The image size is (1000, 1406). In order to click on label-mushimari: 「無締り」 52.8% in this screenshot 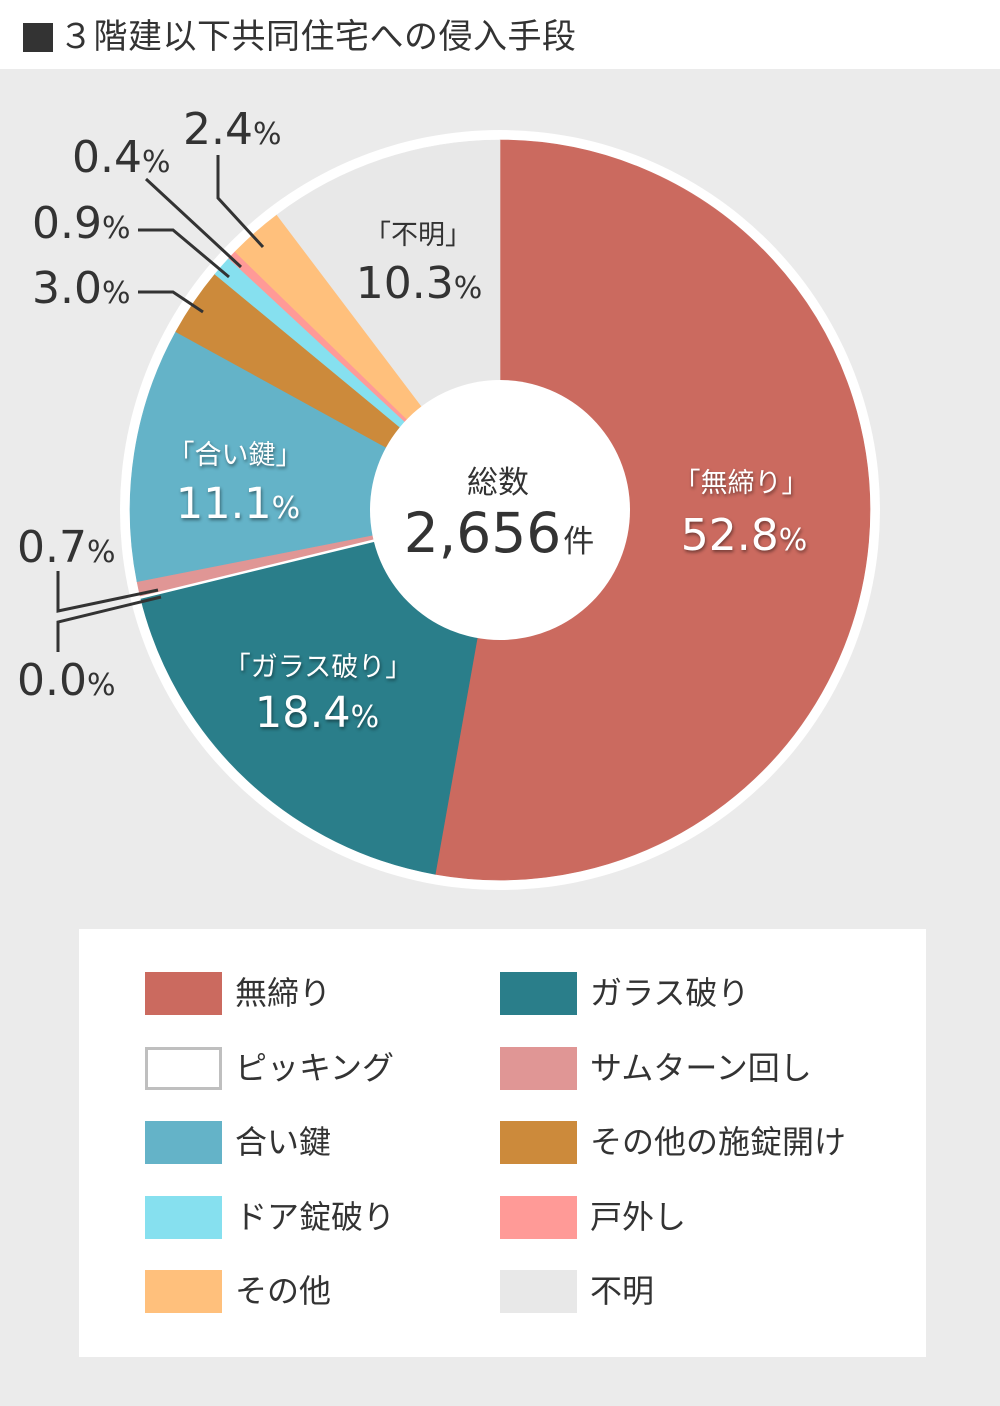, I will do `click(741, 514)`.